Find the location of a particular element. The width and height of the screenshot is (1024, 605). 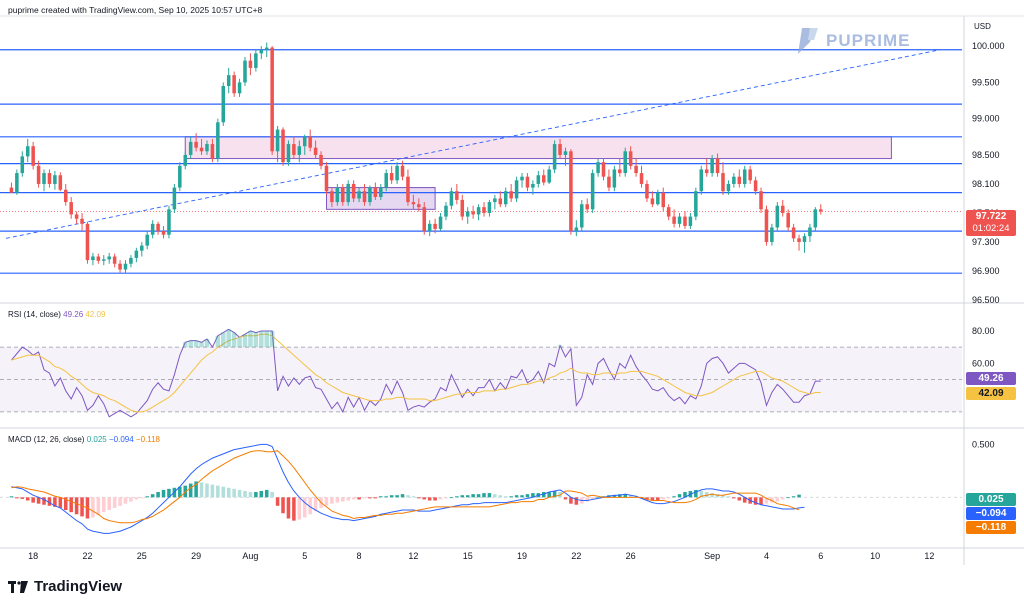

price-tick-label: 96.900 is located at coordinates (986, 271).